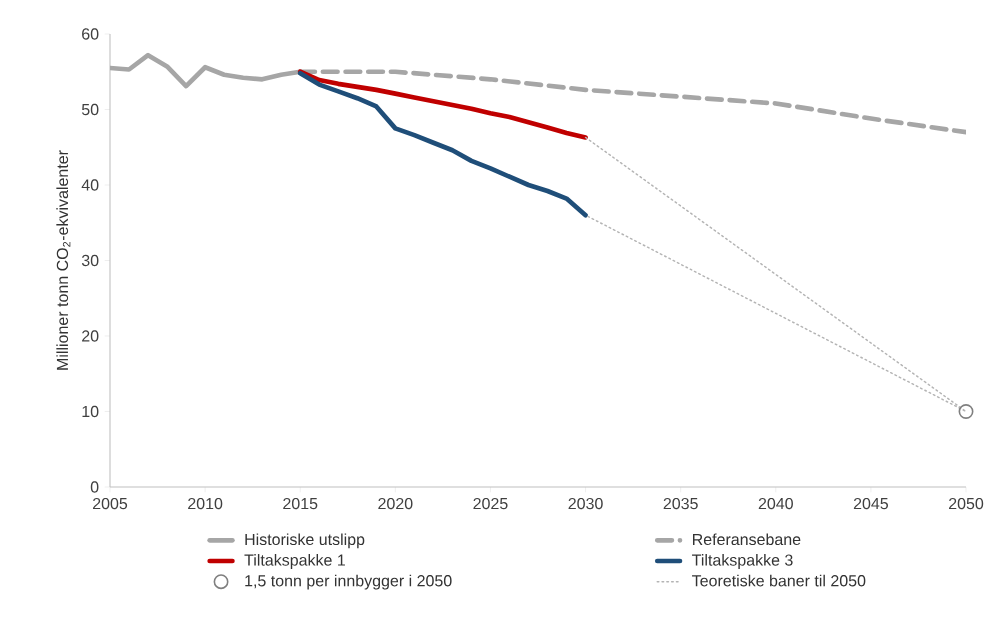  I want to click on legend-label: Referansebane, so click(747, 539).